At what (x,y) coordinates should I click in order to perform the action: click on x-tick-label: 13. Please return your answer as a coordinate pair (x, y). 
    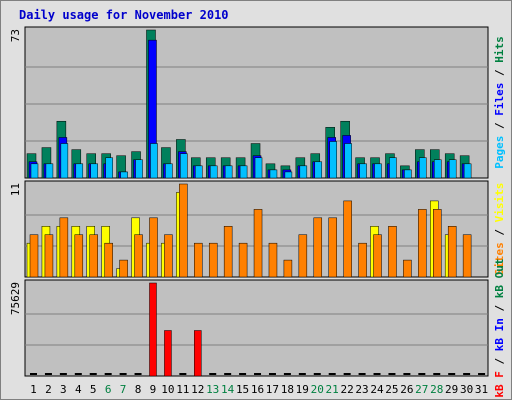
    Looking at the image, I should click on (212, 389).